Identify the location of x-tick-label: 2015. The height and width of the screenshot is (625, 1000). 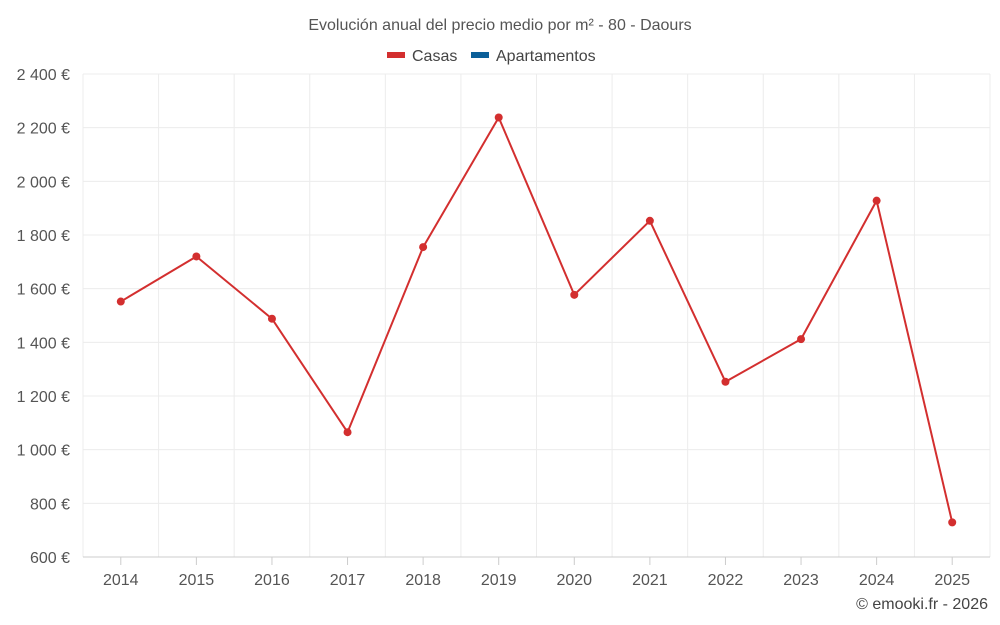
(197, 580).